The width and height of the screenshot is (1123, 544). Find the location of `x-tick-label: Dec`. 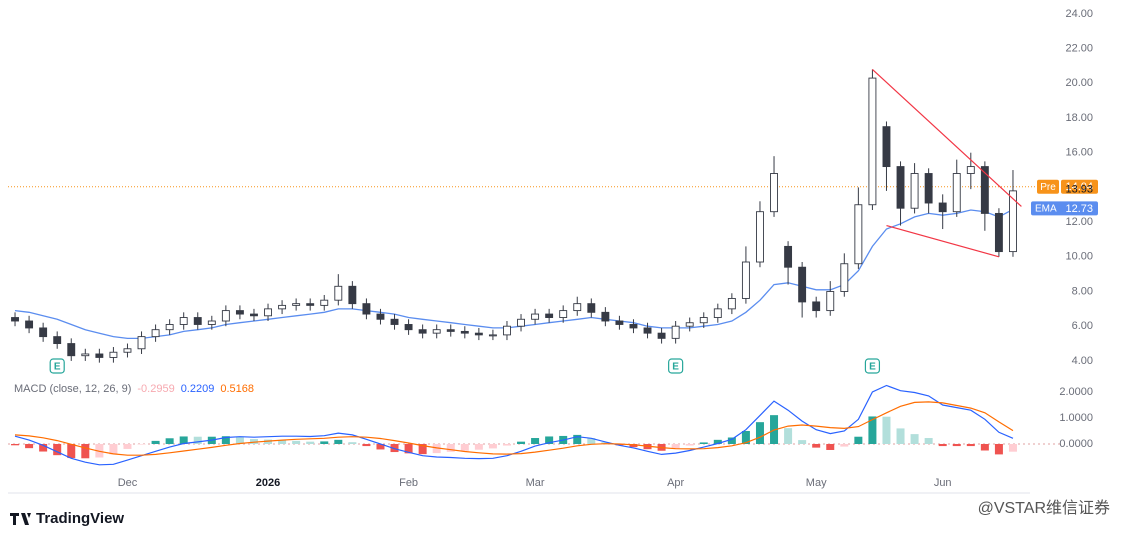

x-tick-label: Dec is located at coordinates (128, 483).